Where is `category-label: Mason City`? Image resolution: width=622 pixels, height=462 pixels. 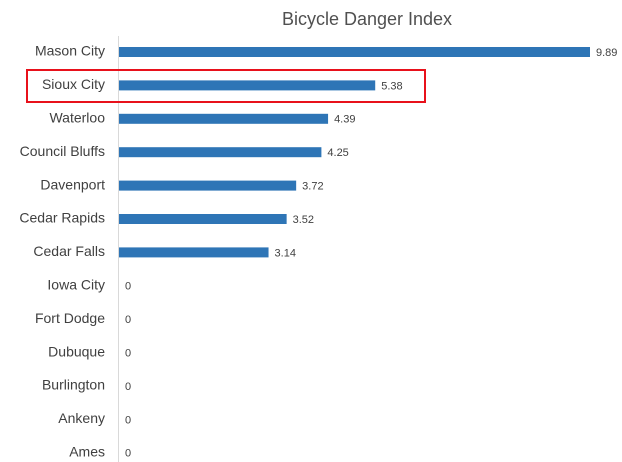 category-label: Mason City is located at coordinates (70, 51).